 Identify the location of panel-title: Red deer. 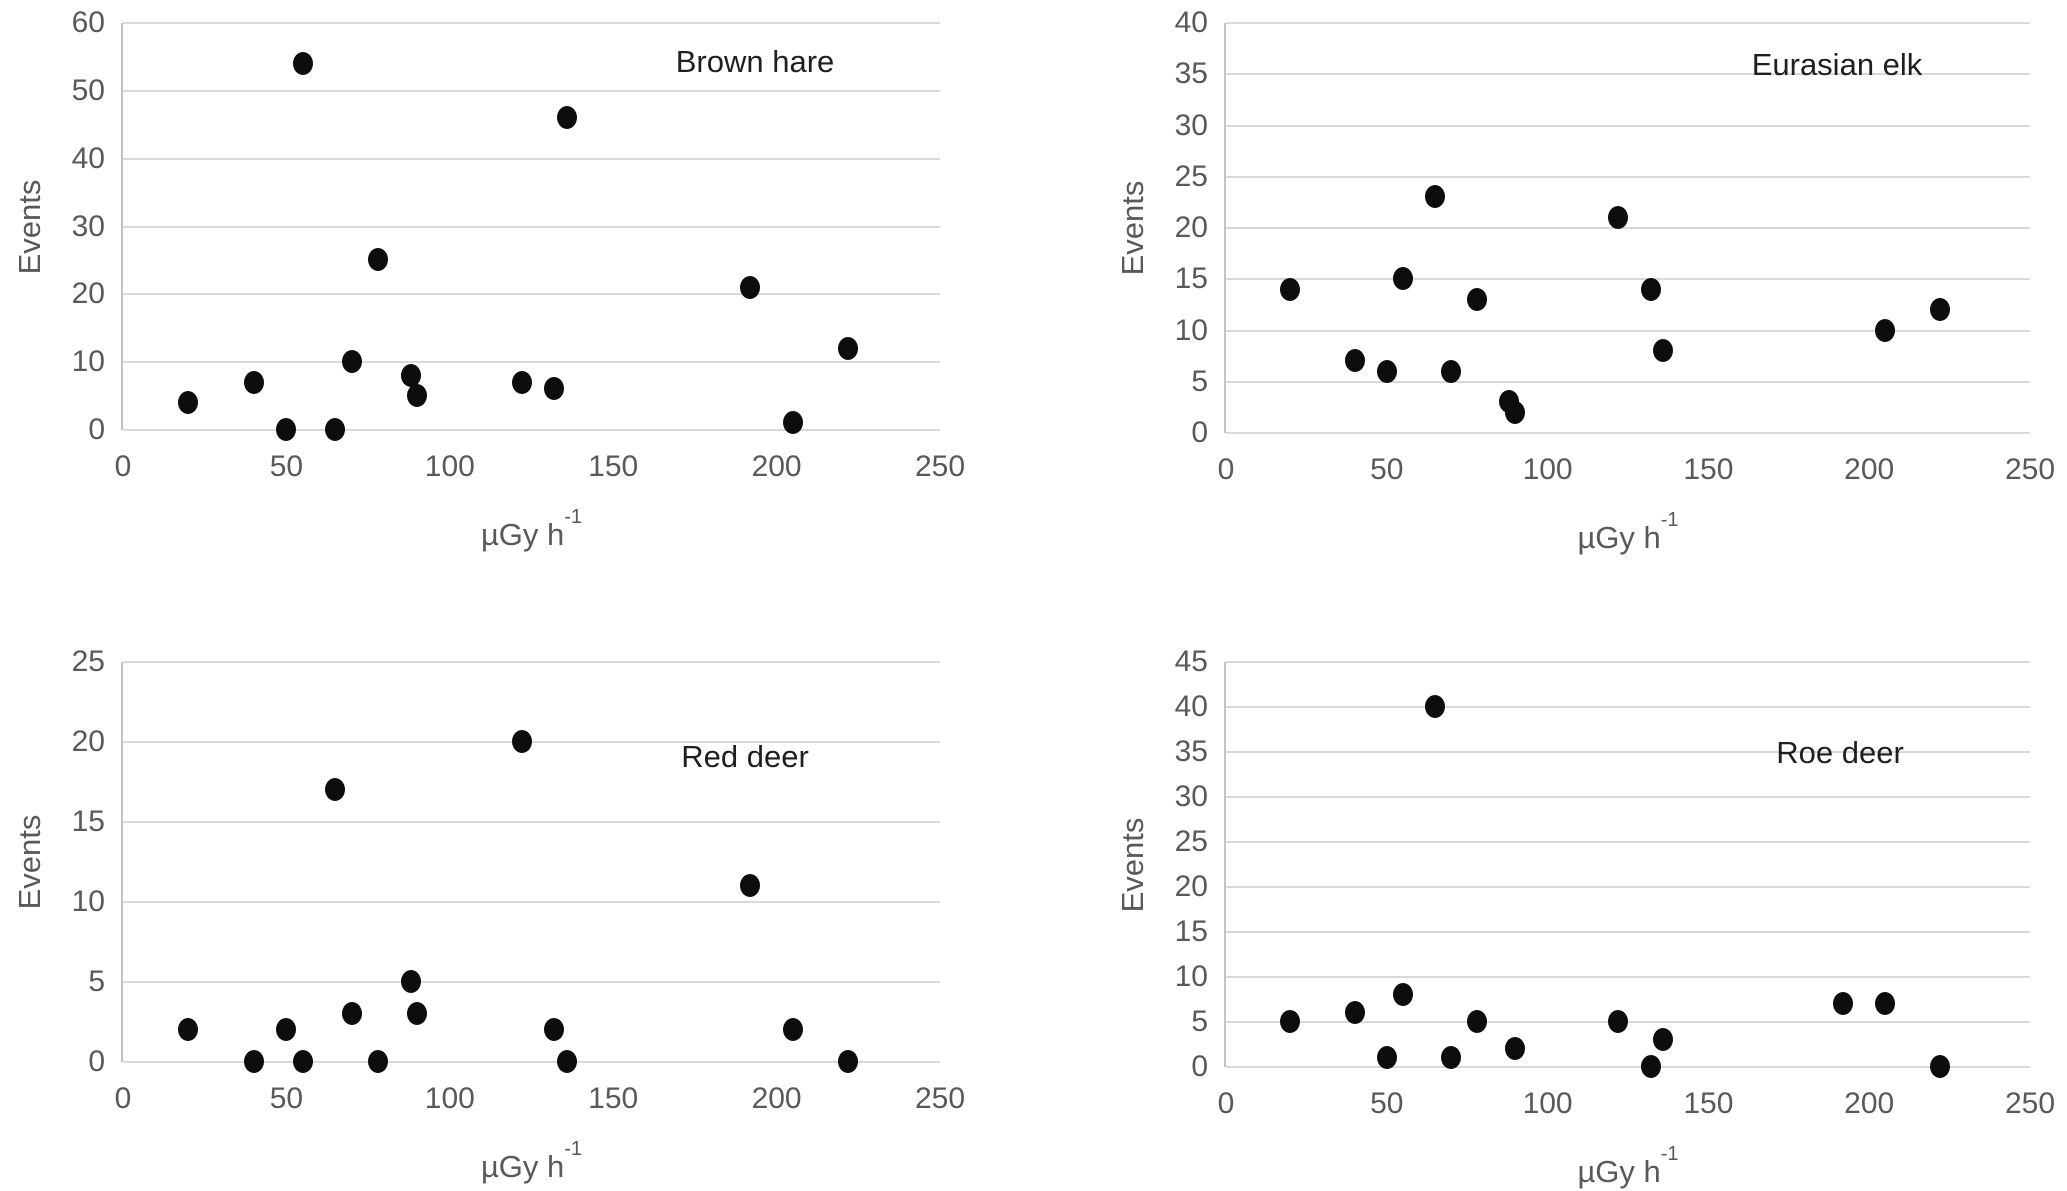
(745, 756).